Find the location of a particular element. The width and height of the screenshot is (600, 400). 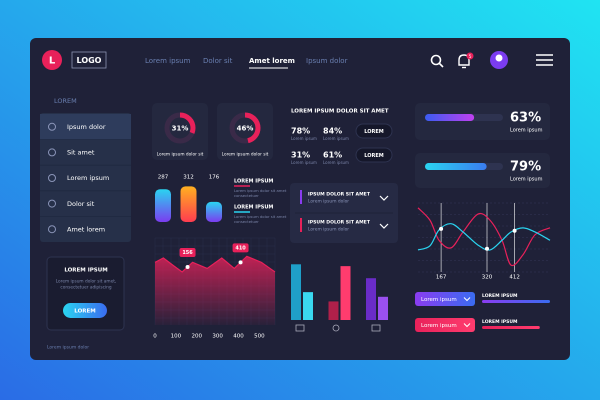

nav-item: Amet lorem is located at coordinates (272, 61).